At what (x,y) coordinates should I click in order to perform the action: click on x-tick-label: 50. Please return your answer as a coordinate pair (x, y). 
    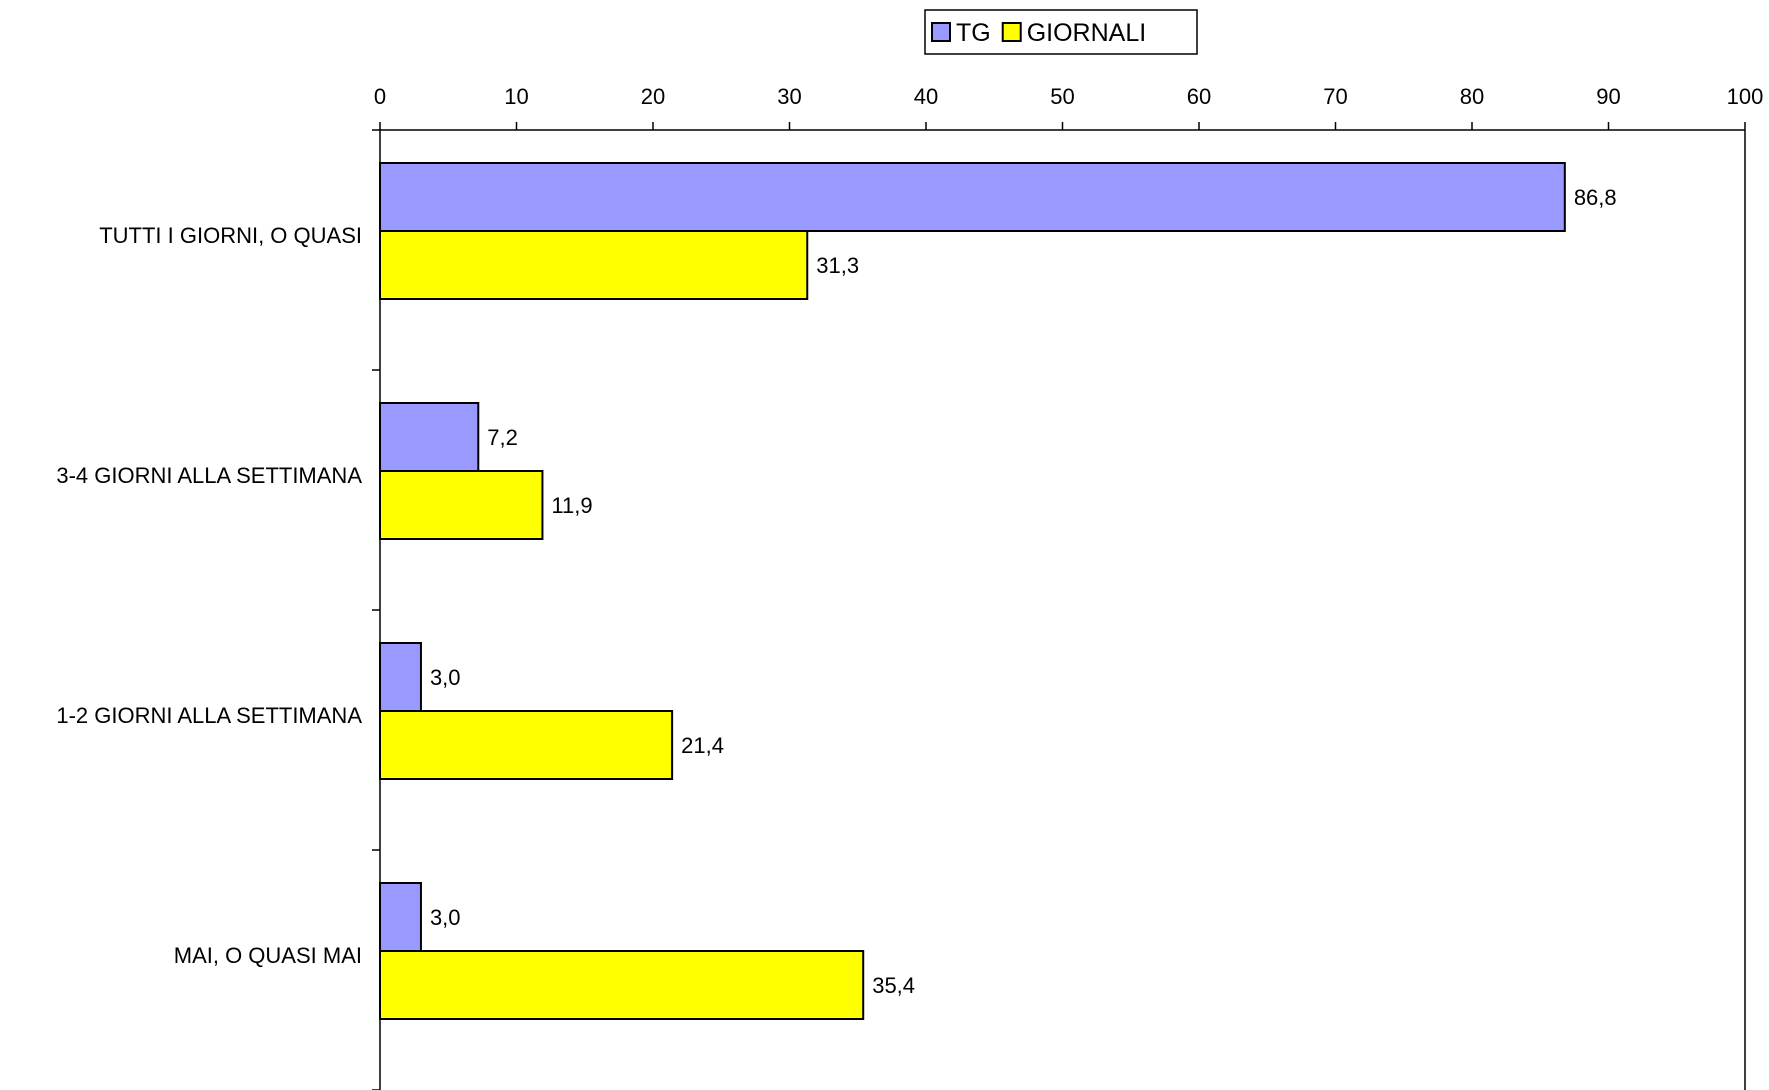
    Looking at the image, I should click on (1062, 96).